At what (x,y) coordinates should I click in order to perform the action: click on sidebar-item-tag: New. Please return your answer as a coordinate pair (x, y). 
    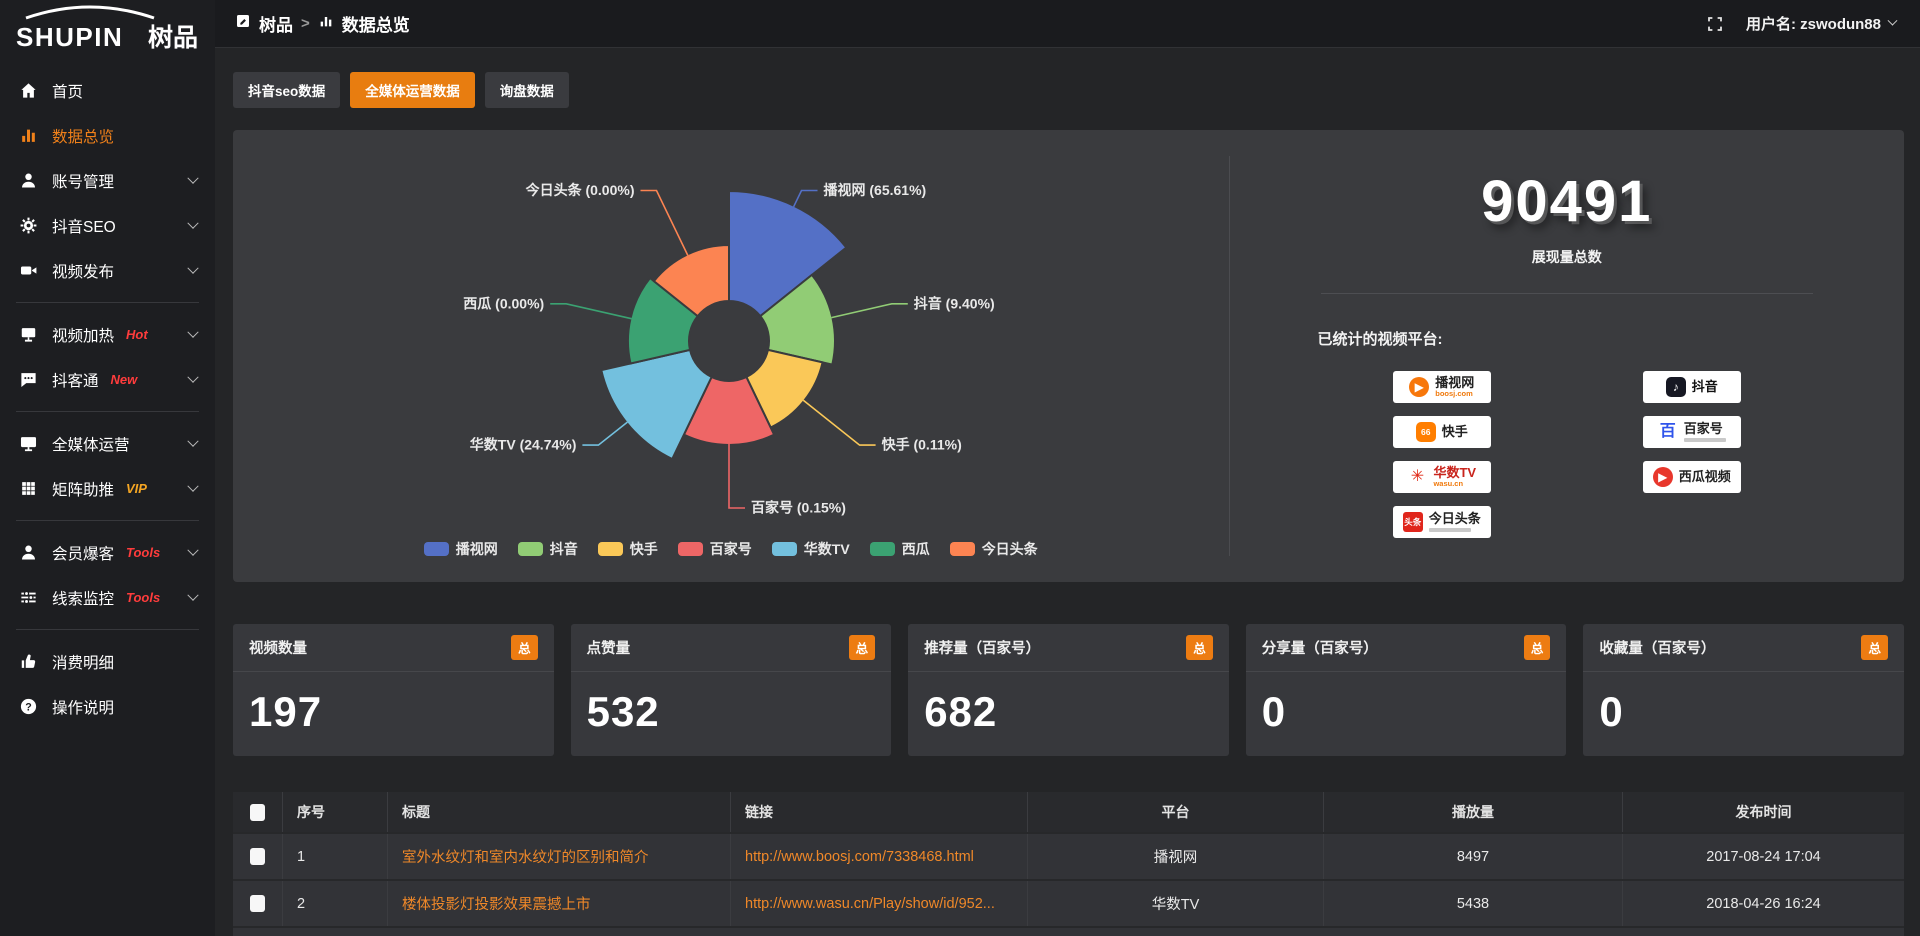
    Looking at the image, I should click on (124, 379).